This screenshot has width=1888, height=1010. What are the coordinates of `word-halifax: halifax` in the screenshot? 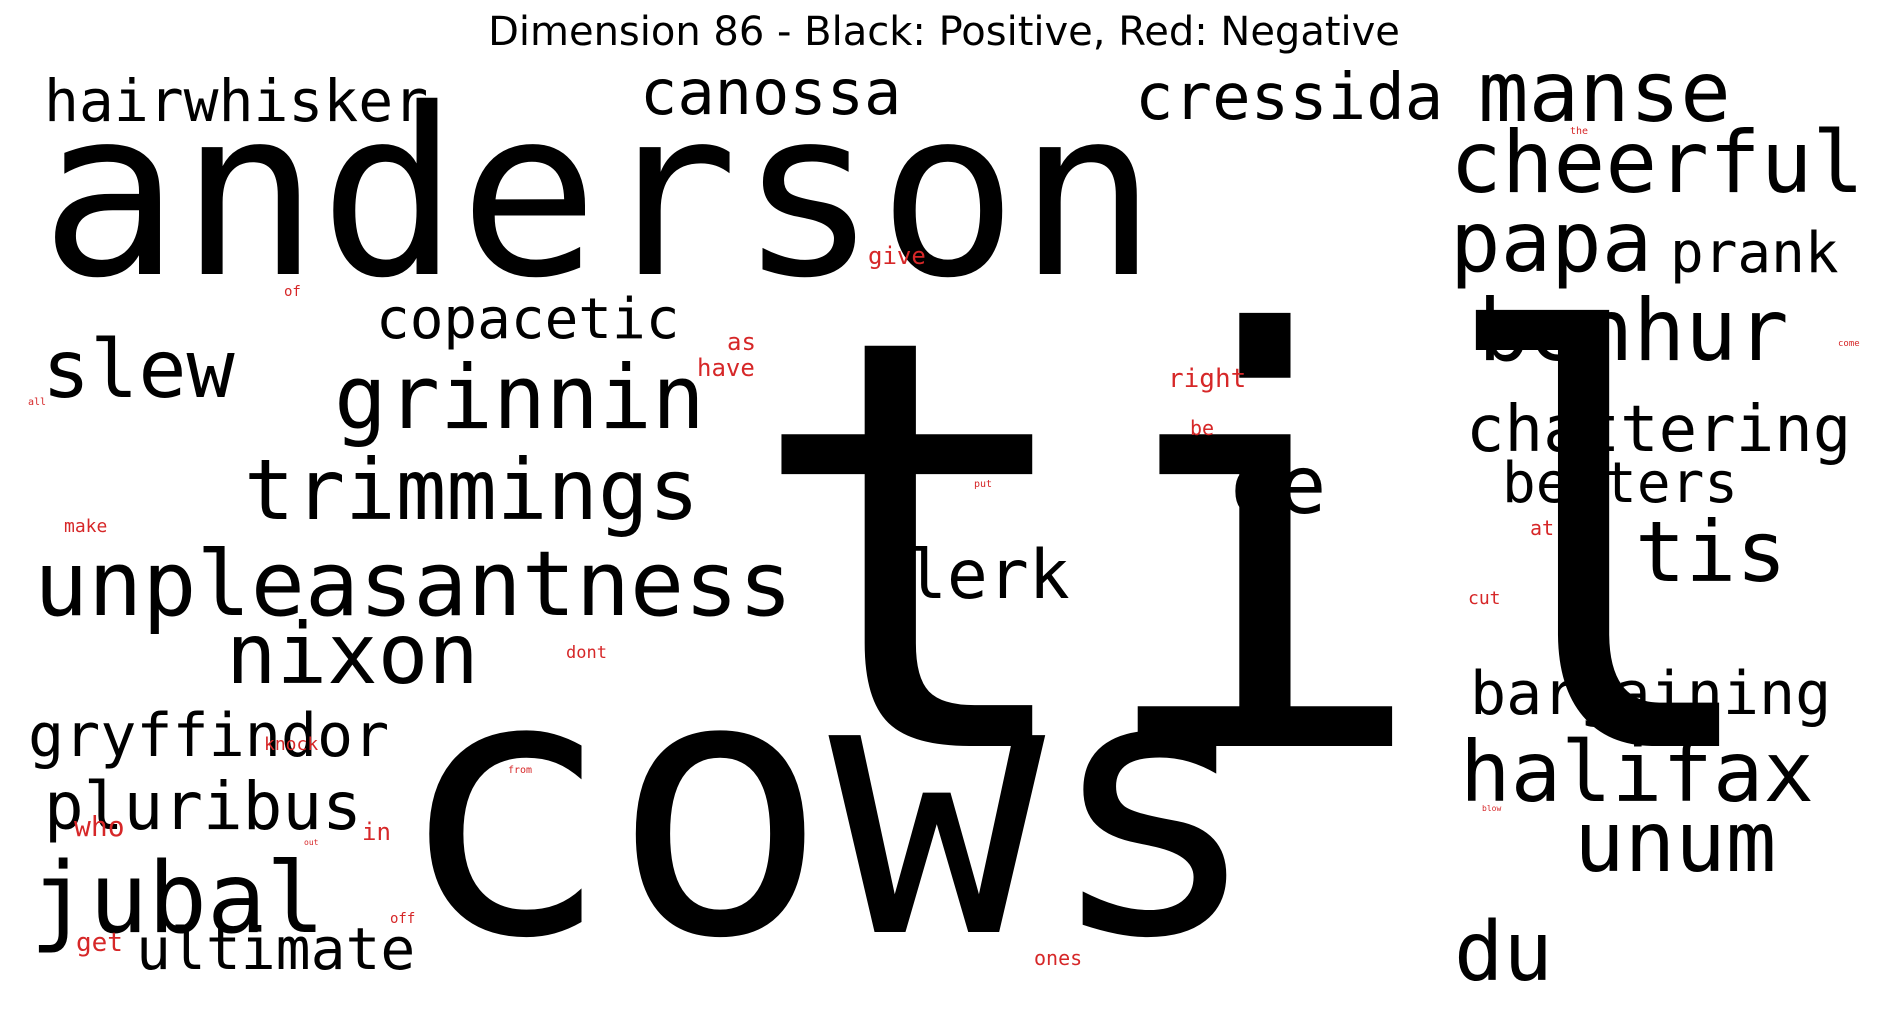 It's located at (1637, 772).